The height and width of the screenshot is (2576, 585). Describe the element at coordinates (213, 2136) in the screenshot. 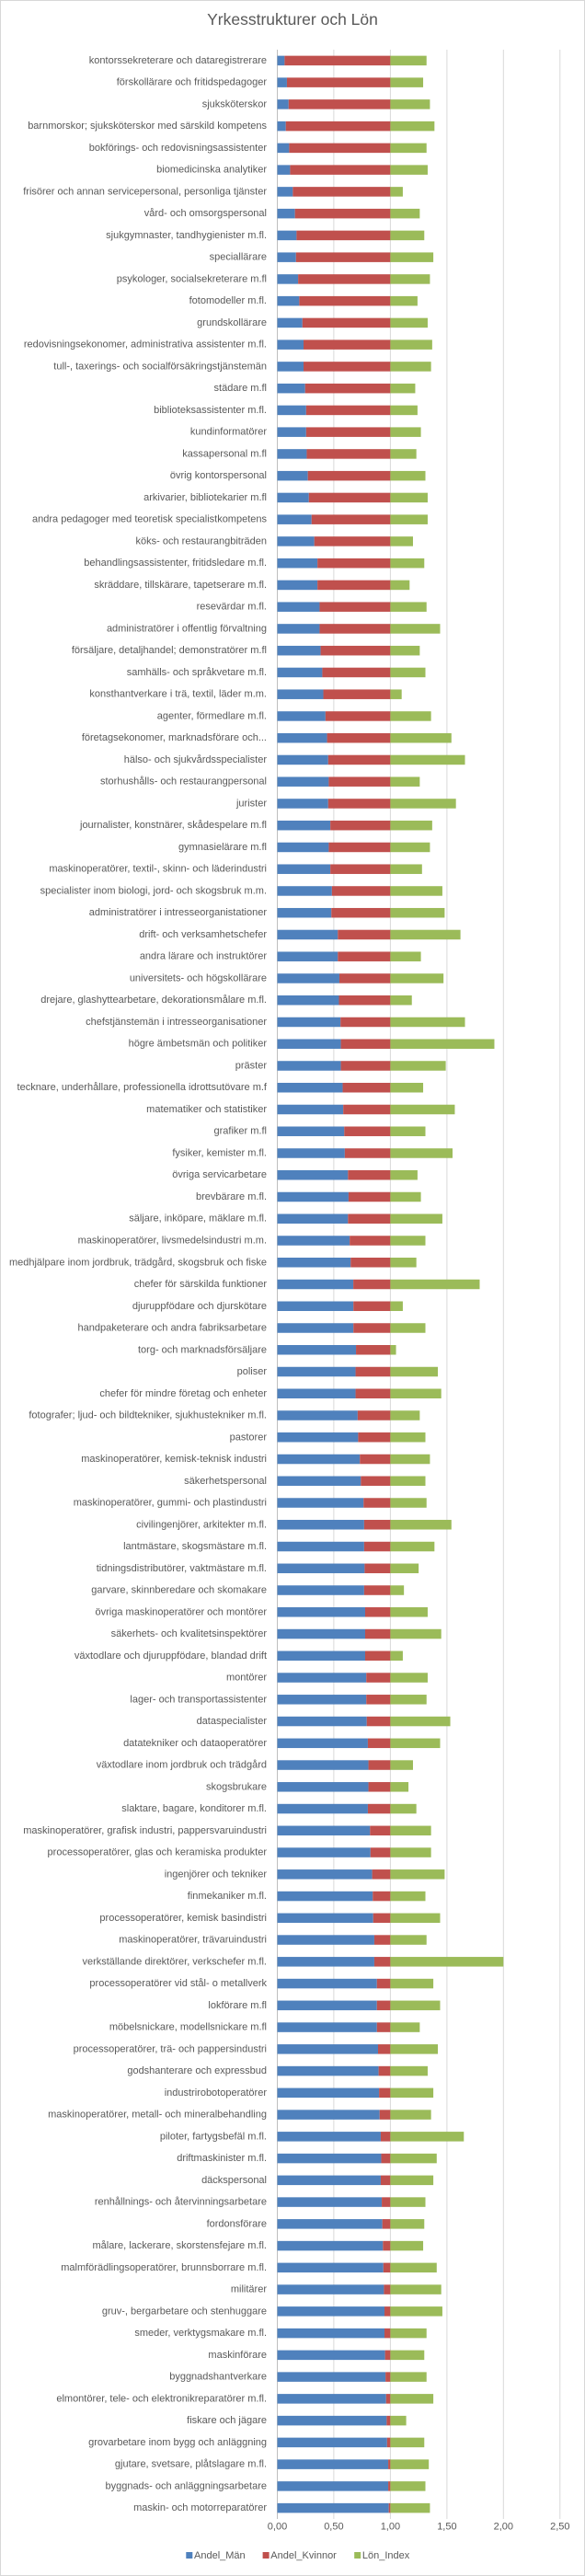

I see `svg-text: piloter, fartygsbefäl m.fl.` at that location.